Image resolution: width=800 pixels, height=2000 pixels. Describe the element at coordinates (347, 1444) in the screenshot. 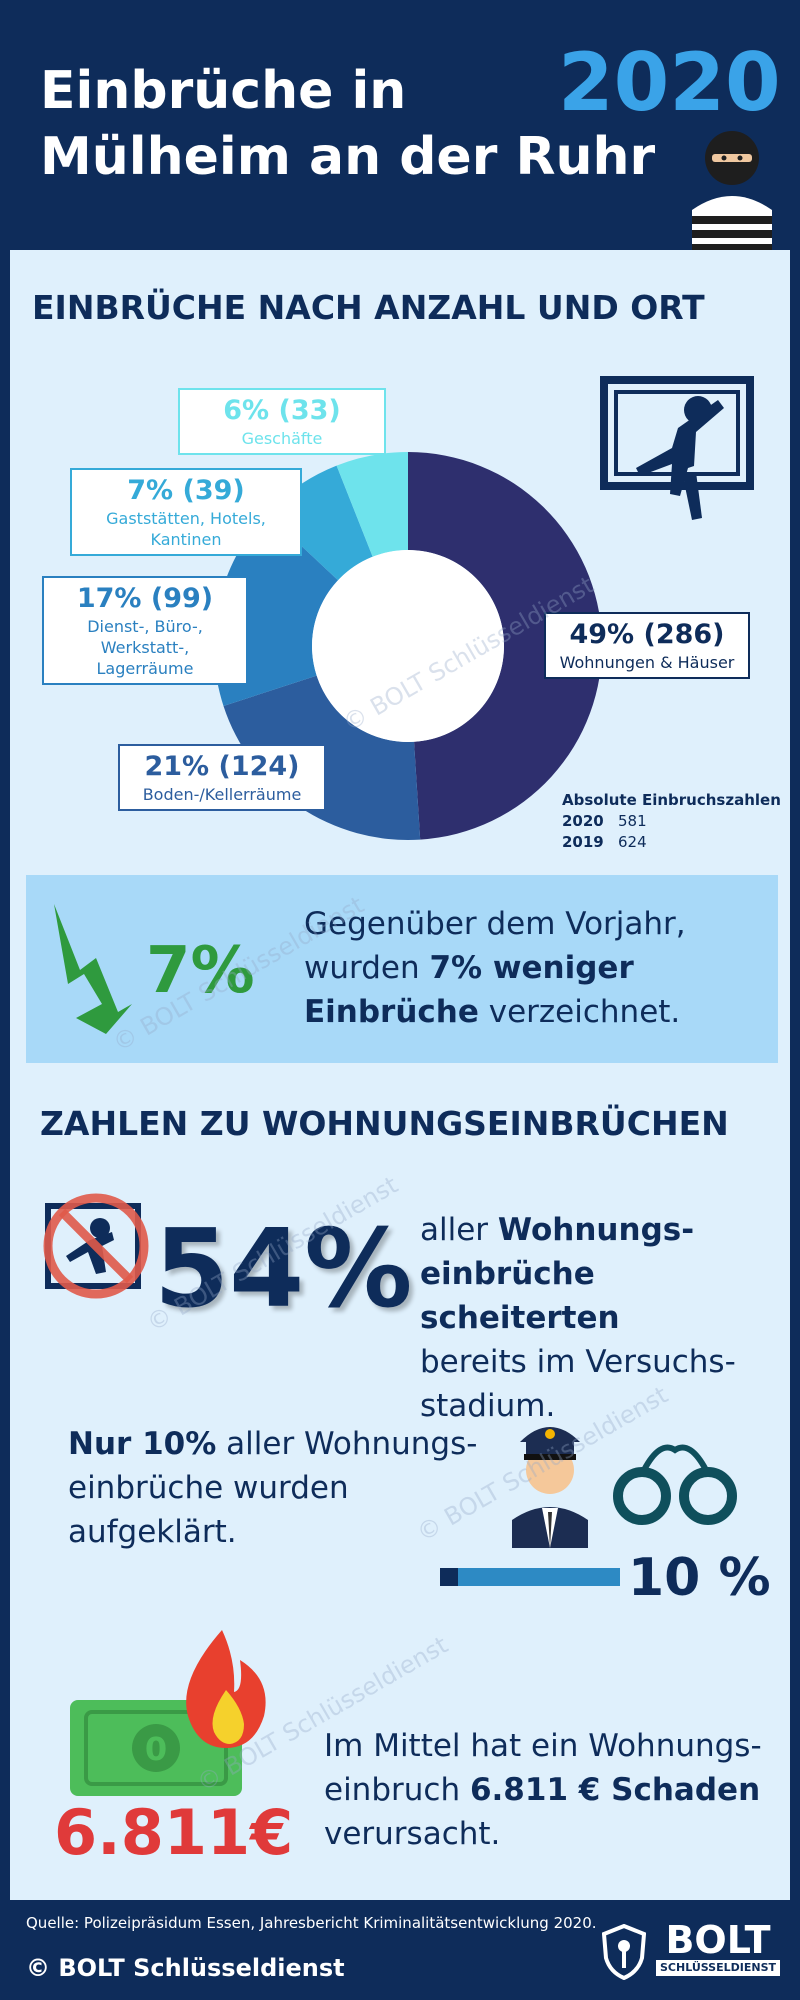

I see `solved-line-1-post: aller Wohnungs-` at that location.